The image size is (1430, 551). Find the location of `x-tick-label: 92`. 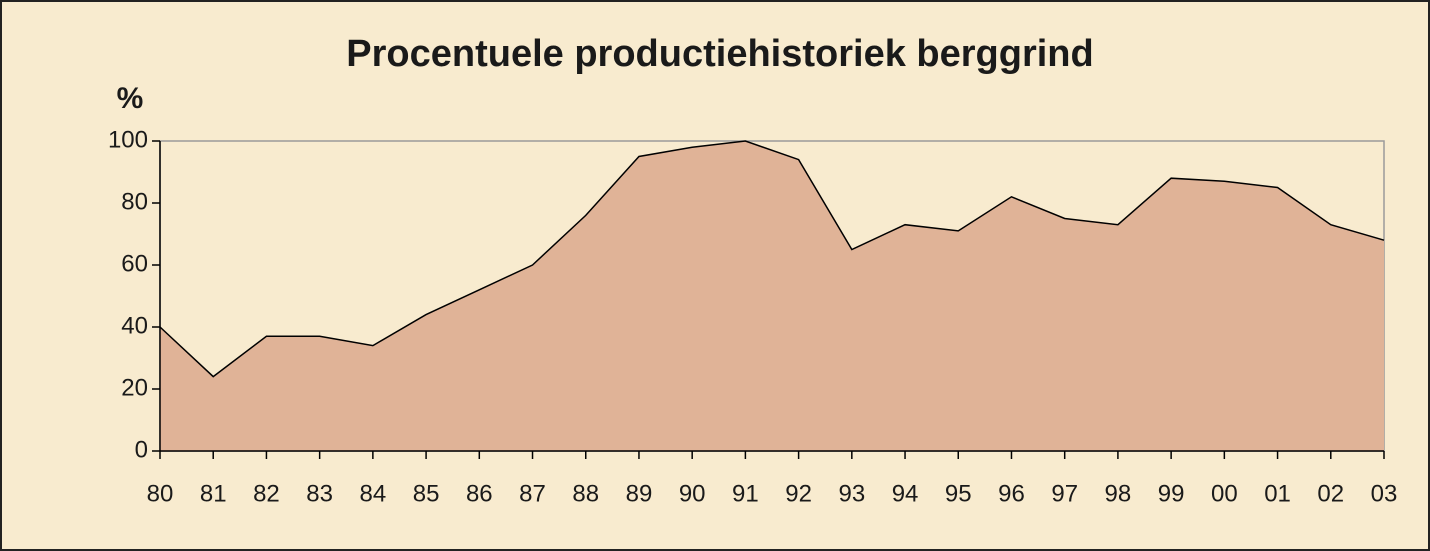

x-tick-label: 92 is located at coordinates (798, 493).